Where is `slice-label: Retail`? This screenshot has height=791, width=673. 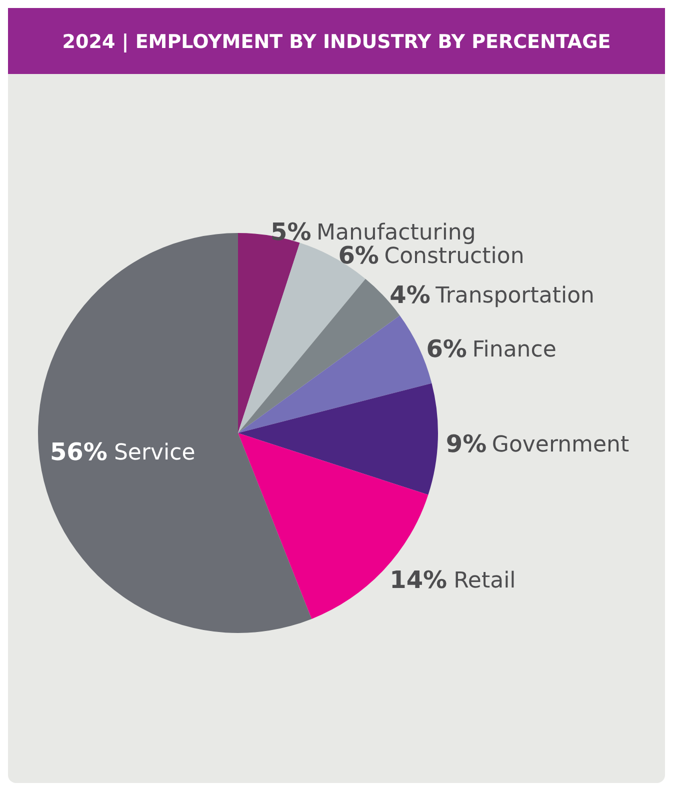
slice-label: Retail is located at coordinates (485, 581).